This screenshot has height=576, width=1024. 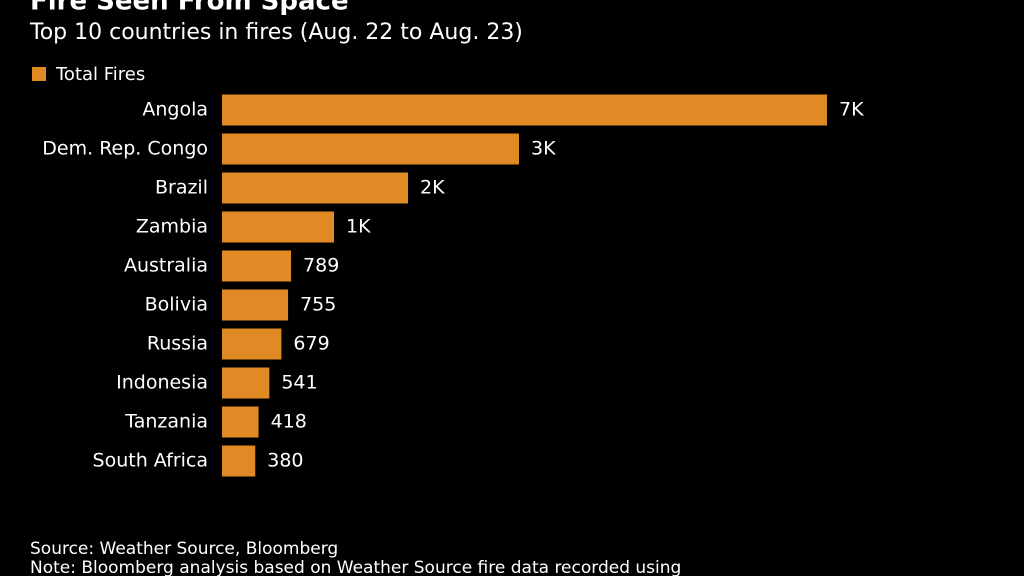 What do you see at coordinates (432, 188) in the screenshot?
I see `data-label: 2K` at bounding box center [432, 188].